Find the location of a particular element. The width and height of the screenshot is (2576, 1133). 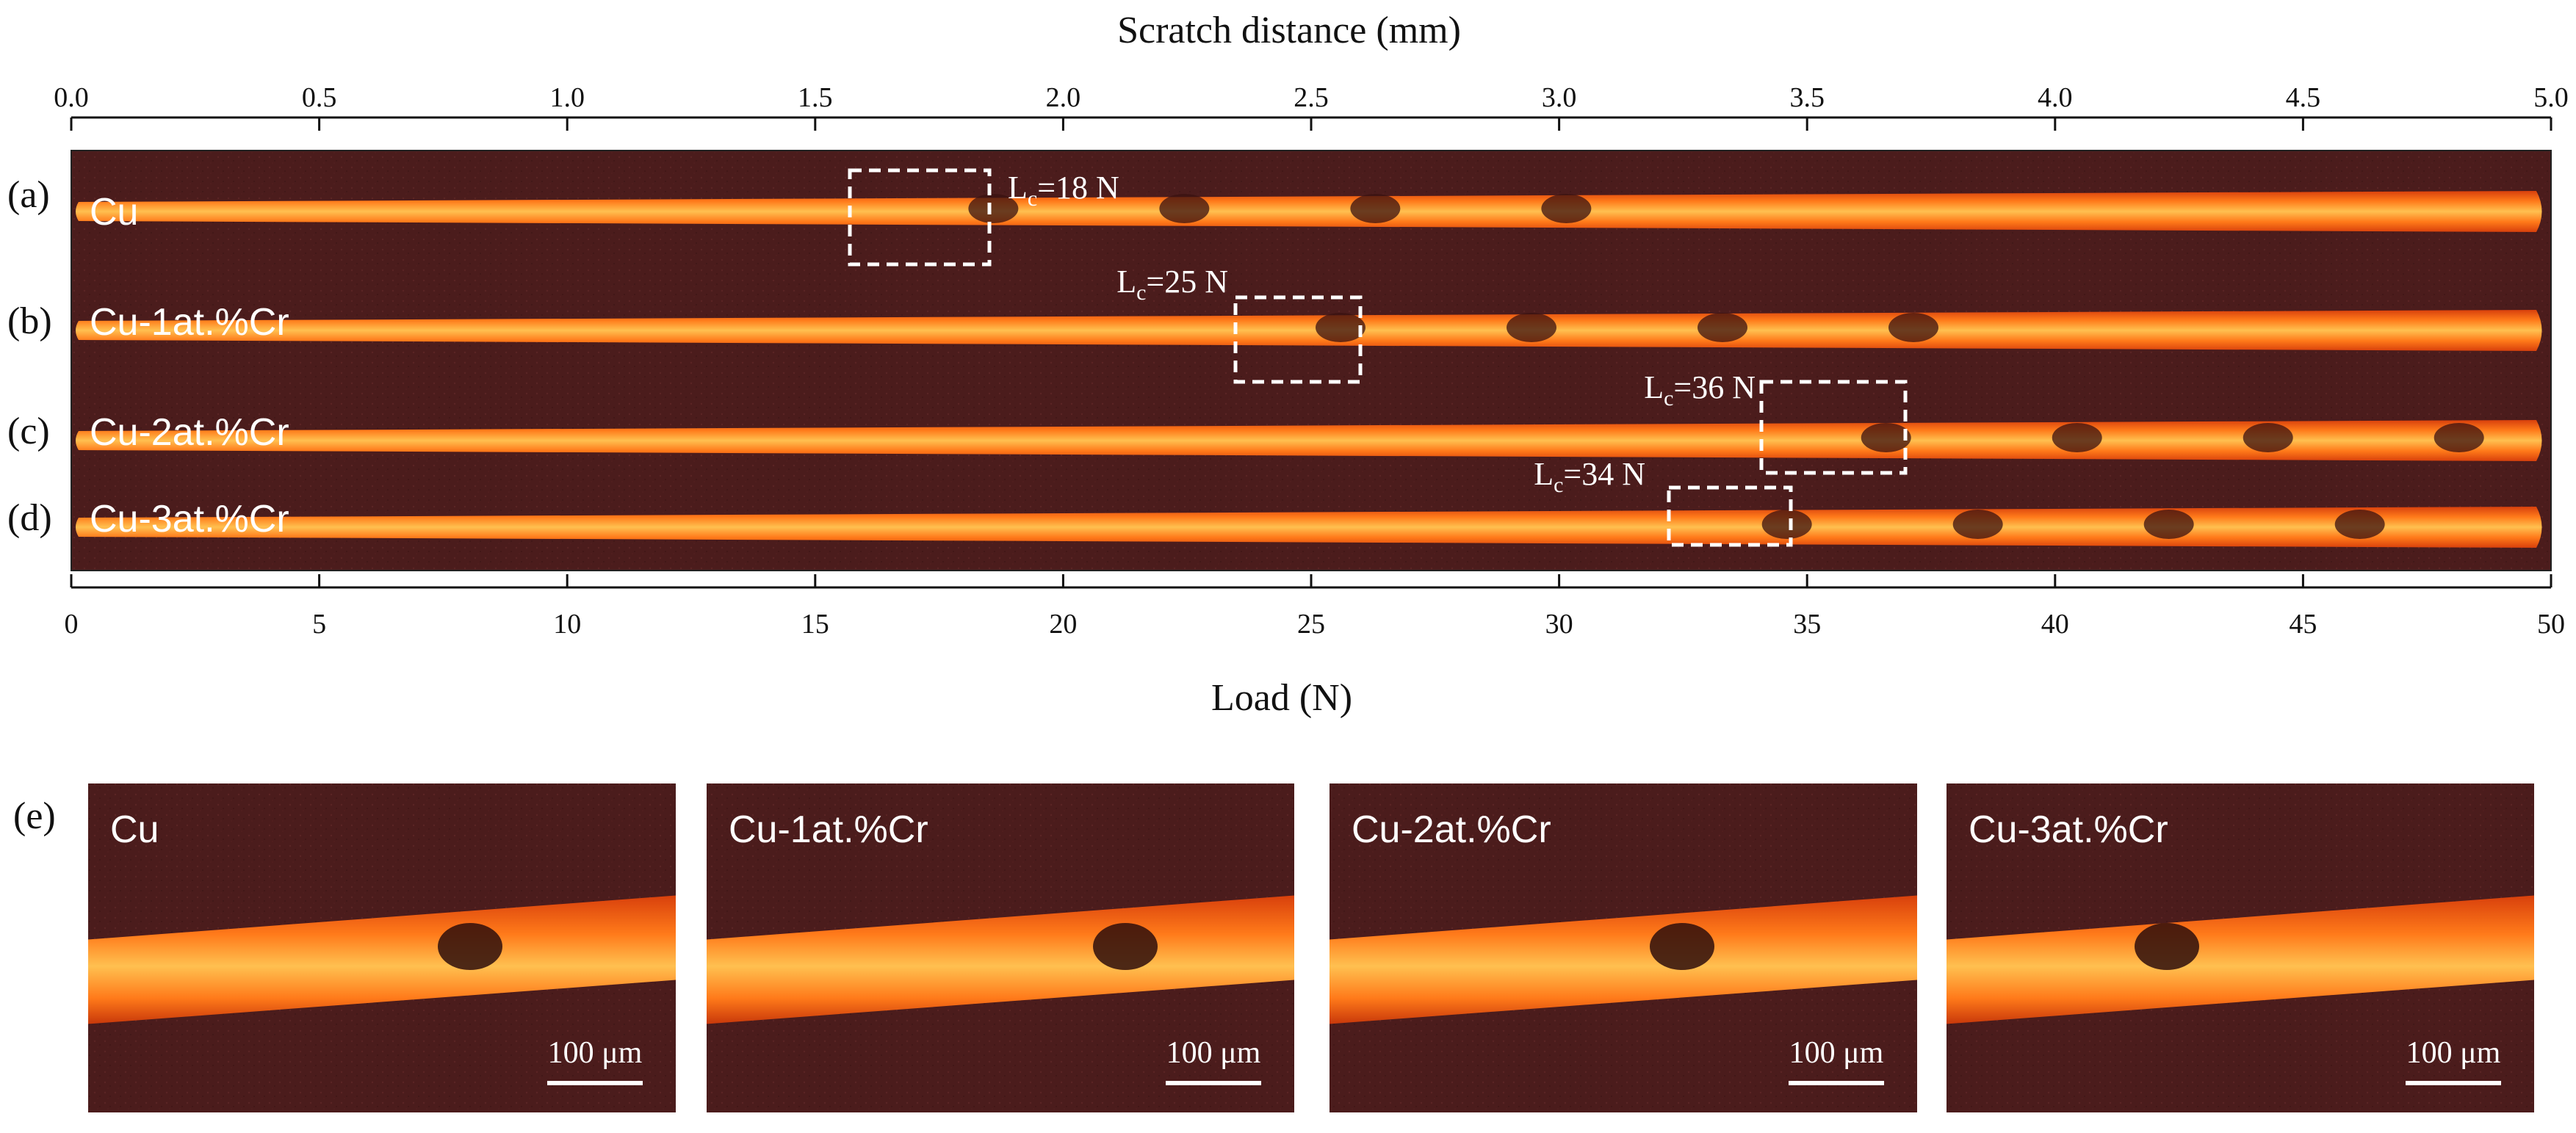

scratch-track-1: (a) Cu Lc=18 N is located at coordinates (1275, 217).